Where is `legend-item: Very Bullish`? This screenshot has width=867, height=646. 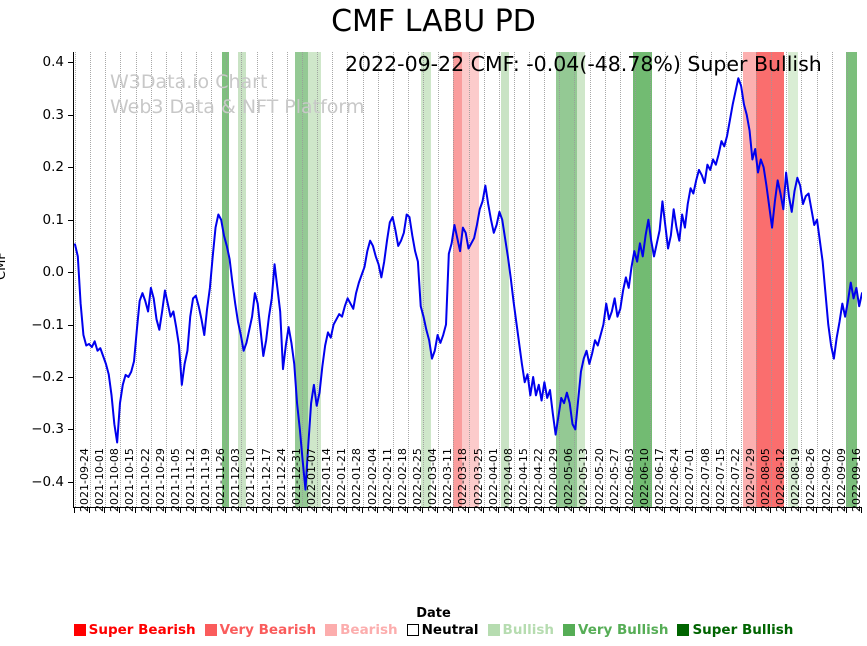
legend-item: Very Bullish is located at coordinates (615, 630).